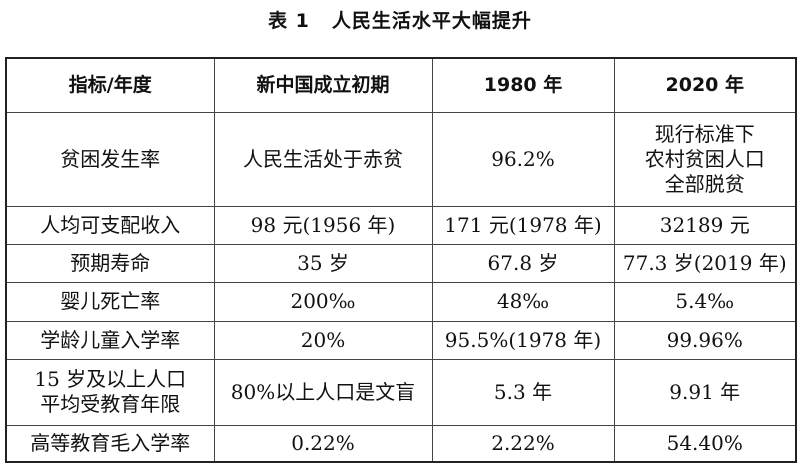  I want to click on cell: 现行标准下 农村贫困人口 全部脱贫, so click(705, 159).